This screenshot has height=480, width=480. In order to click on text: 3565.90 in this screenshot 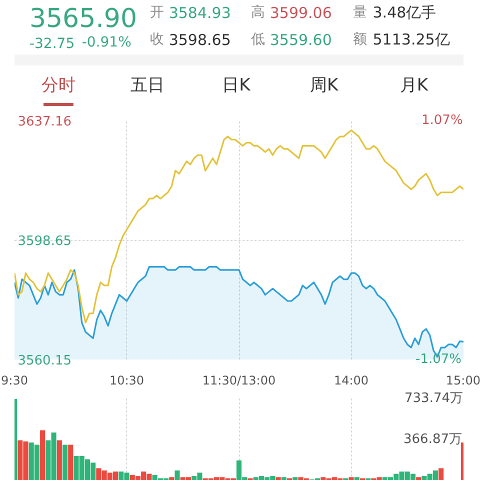, I will do `click(83, 19)`.